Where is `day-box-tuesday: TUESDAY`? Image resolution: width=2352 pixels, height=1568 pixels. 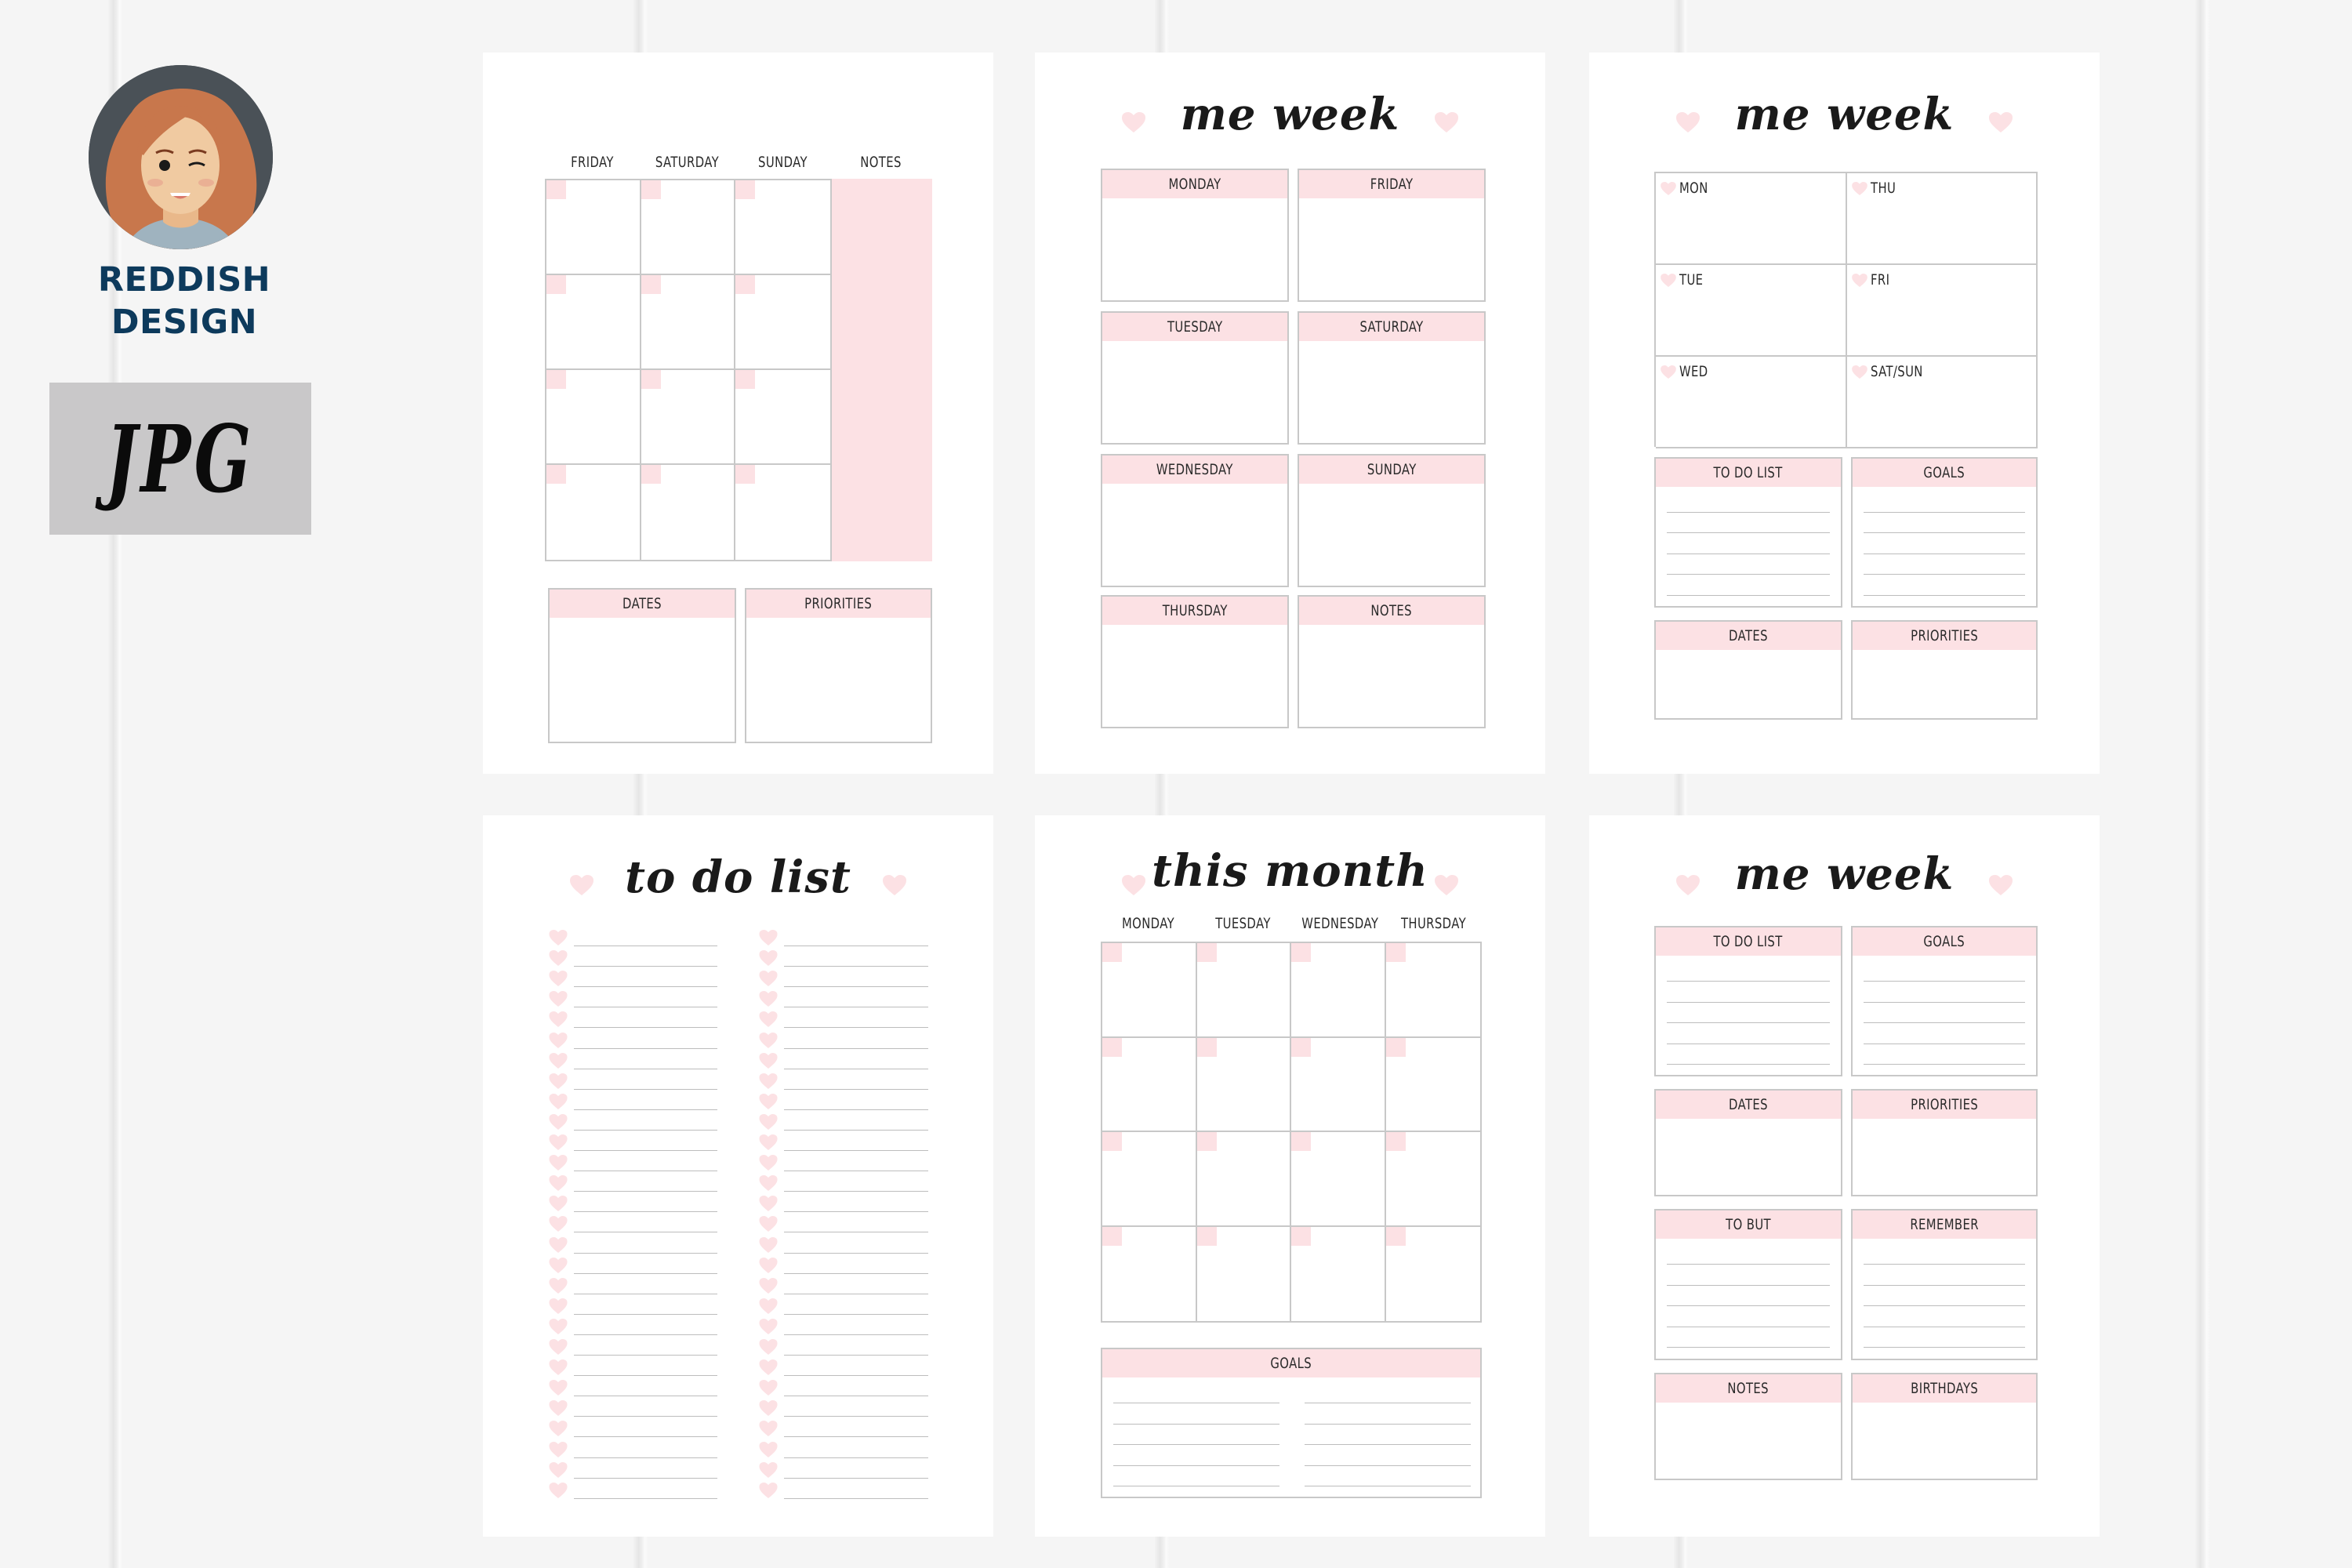
day-box-tuesday: TUESDAY is located at coordinates (1195, 378).